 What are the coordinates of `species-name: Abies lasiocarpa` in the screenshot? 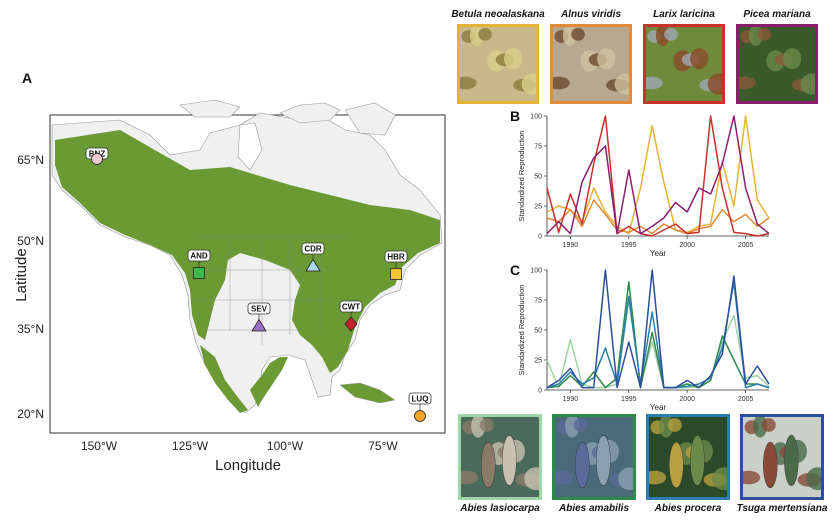 It's located at (500, 508).